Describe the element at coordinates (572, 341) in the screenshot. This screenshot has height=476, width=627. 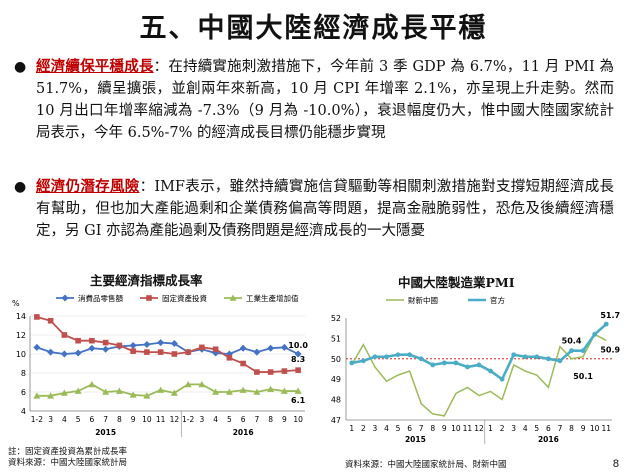
I see `value-label: 50.4` at that location.